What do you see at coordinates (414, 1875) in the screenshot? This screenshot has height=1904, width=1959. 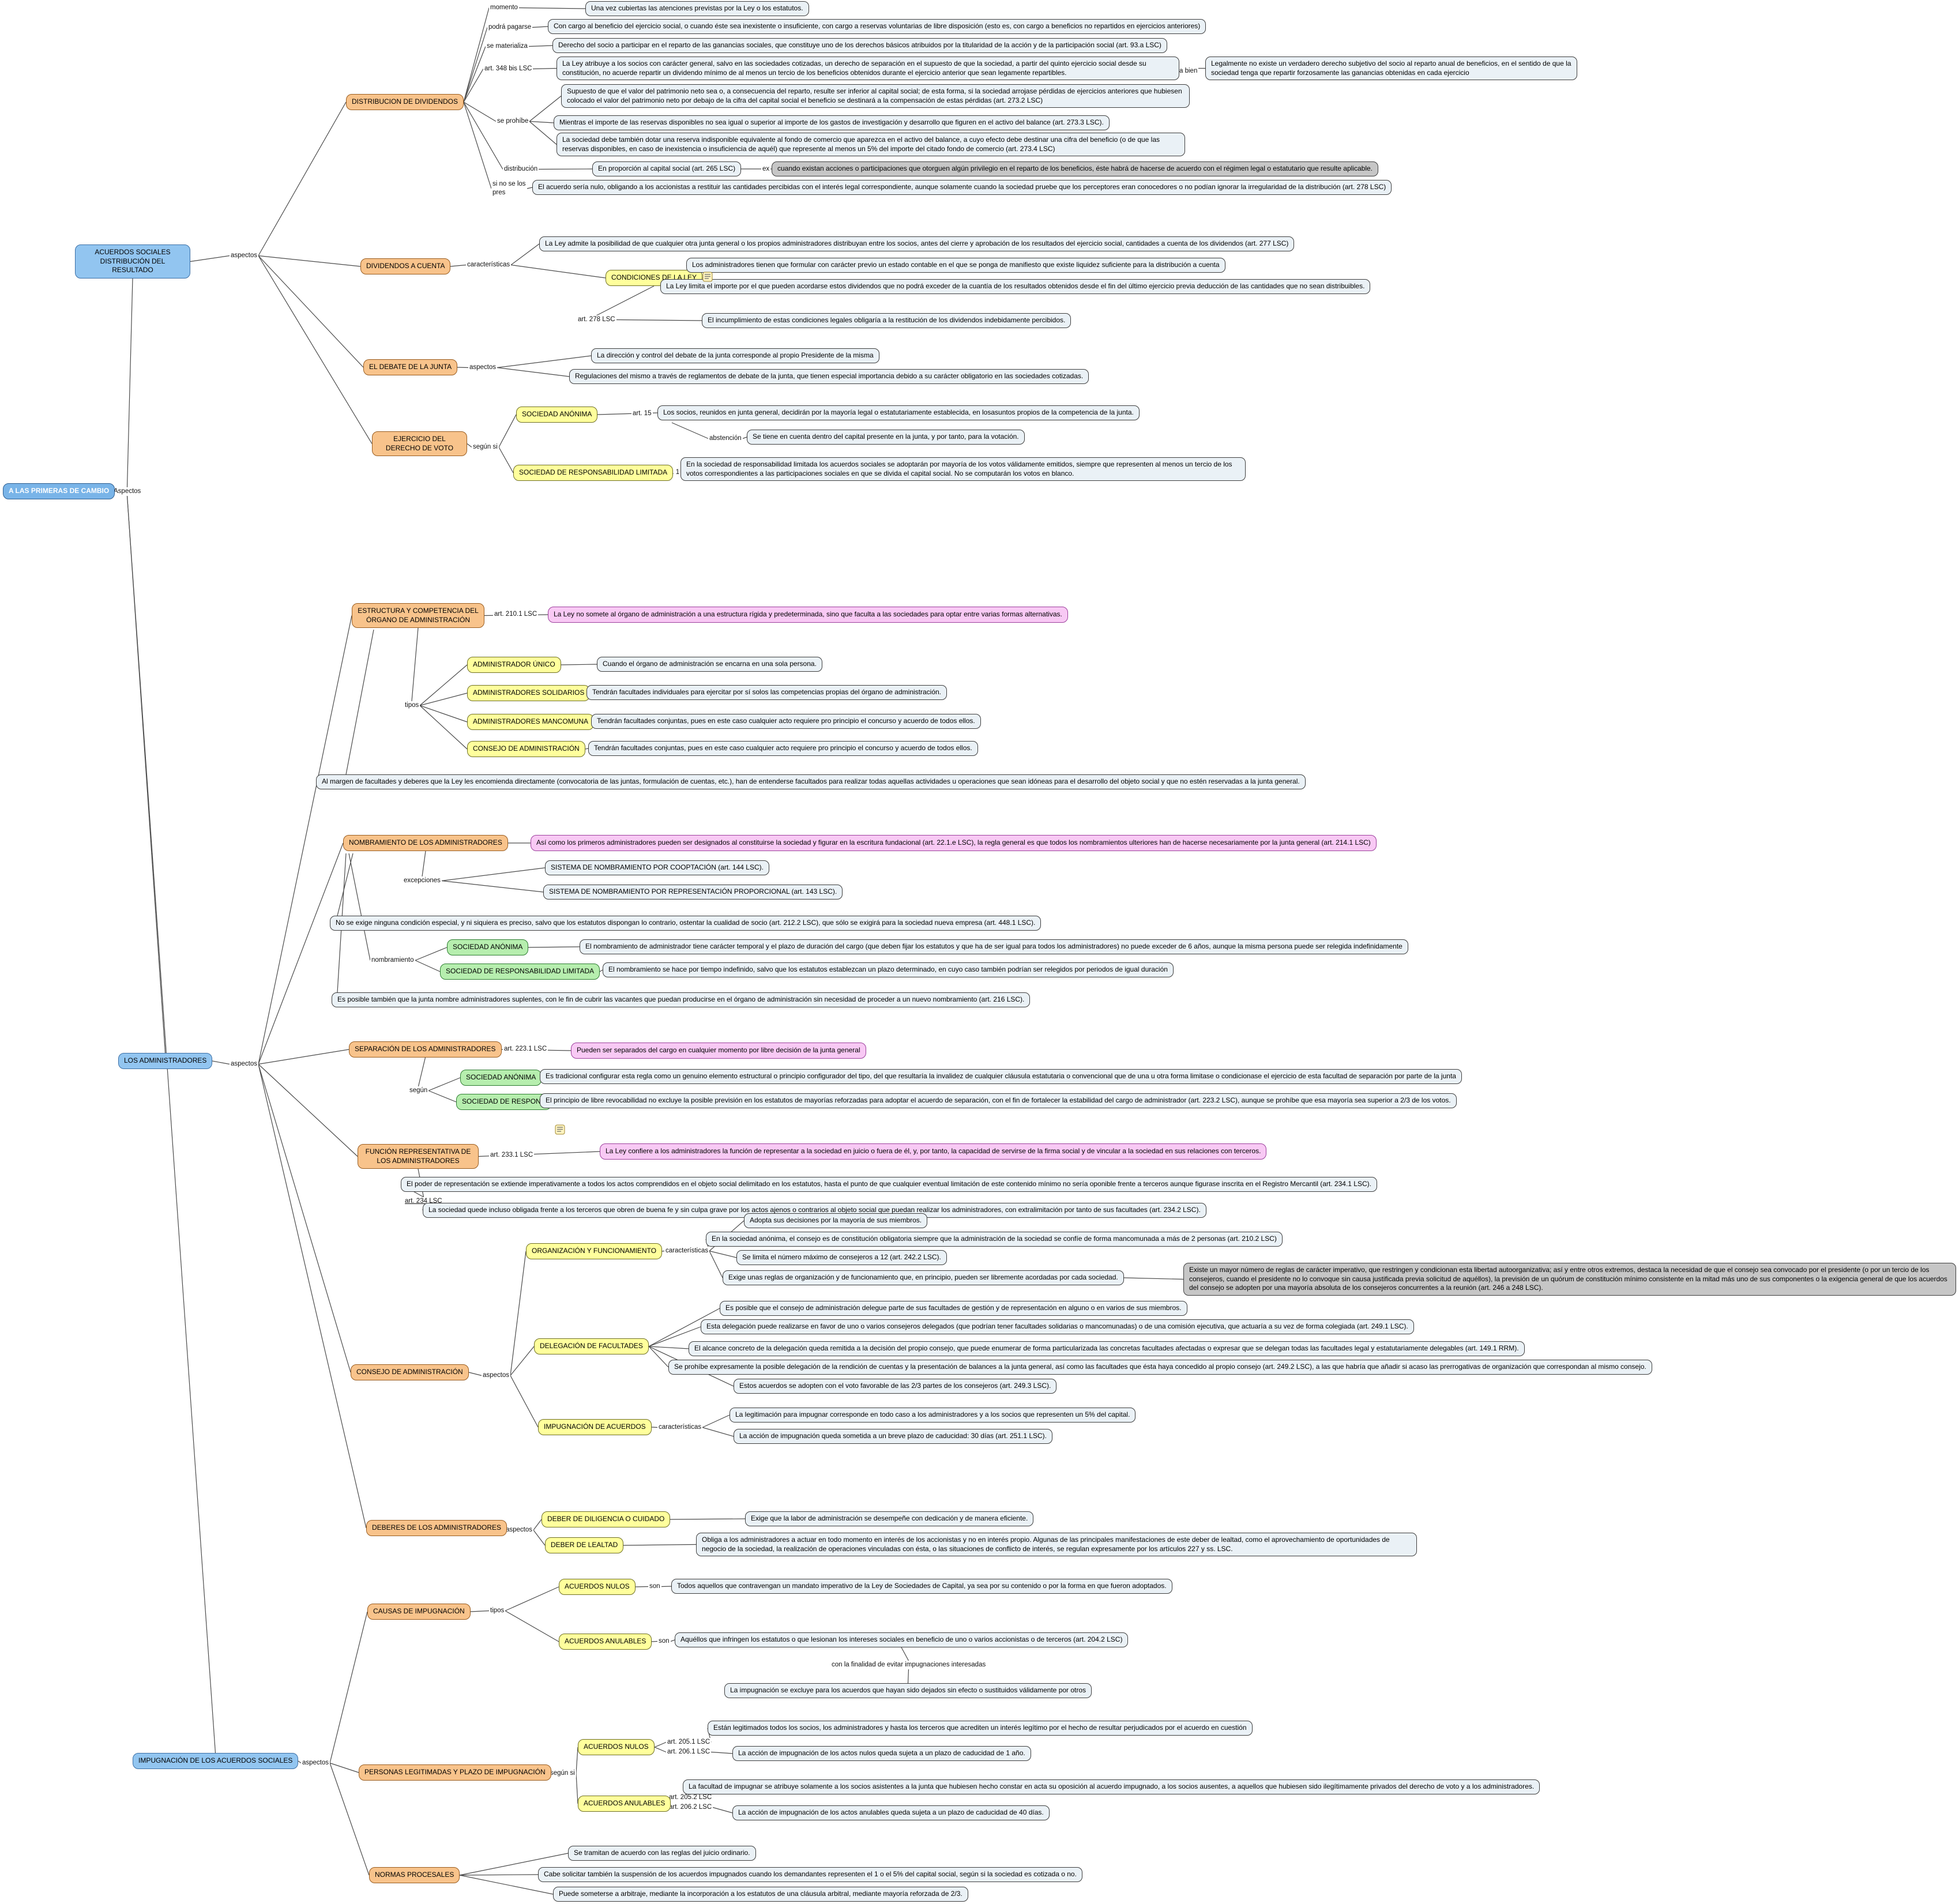 I see `topic-normas-procesales: NORMAS PROCESALES` at bounding box center [414, 1875].